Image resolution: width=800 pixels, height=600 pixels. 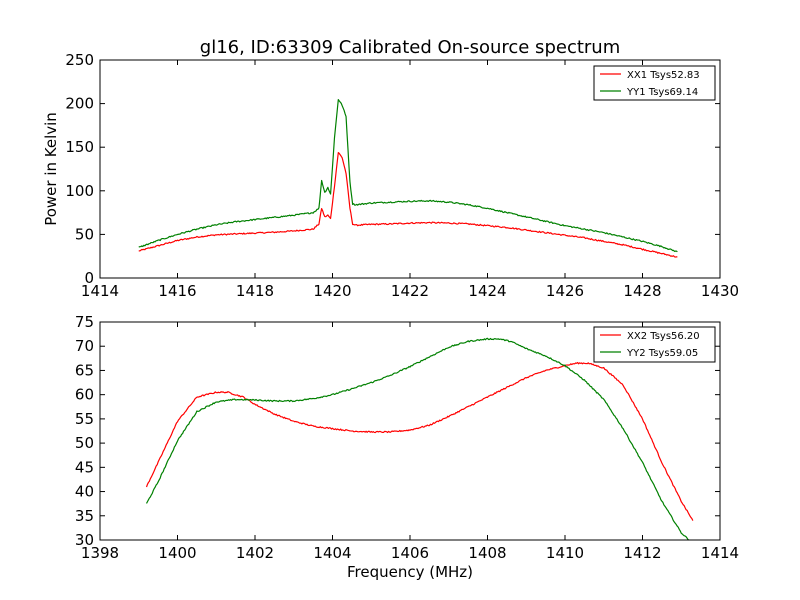 I want to click on chart-top-xtick-label-1: 1416, so click(x=177, y=291).